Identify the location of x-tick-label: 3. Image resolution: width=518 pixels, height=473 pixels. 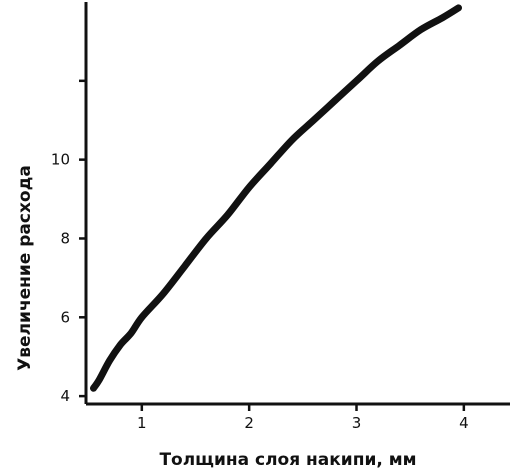
(357, 423).